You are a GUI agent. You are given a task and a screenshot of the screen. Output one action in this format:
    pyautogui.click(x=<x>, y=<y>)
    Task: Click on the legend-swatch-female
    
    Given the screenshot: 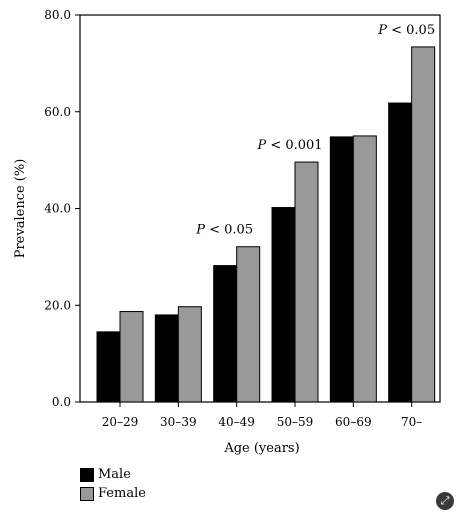 What is the action you would take?
    pyautogui.click(x=87, y=493)
    